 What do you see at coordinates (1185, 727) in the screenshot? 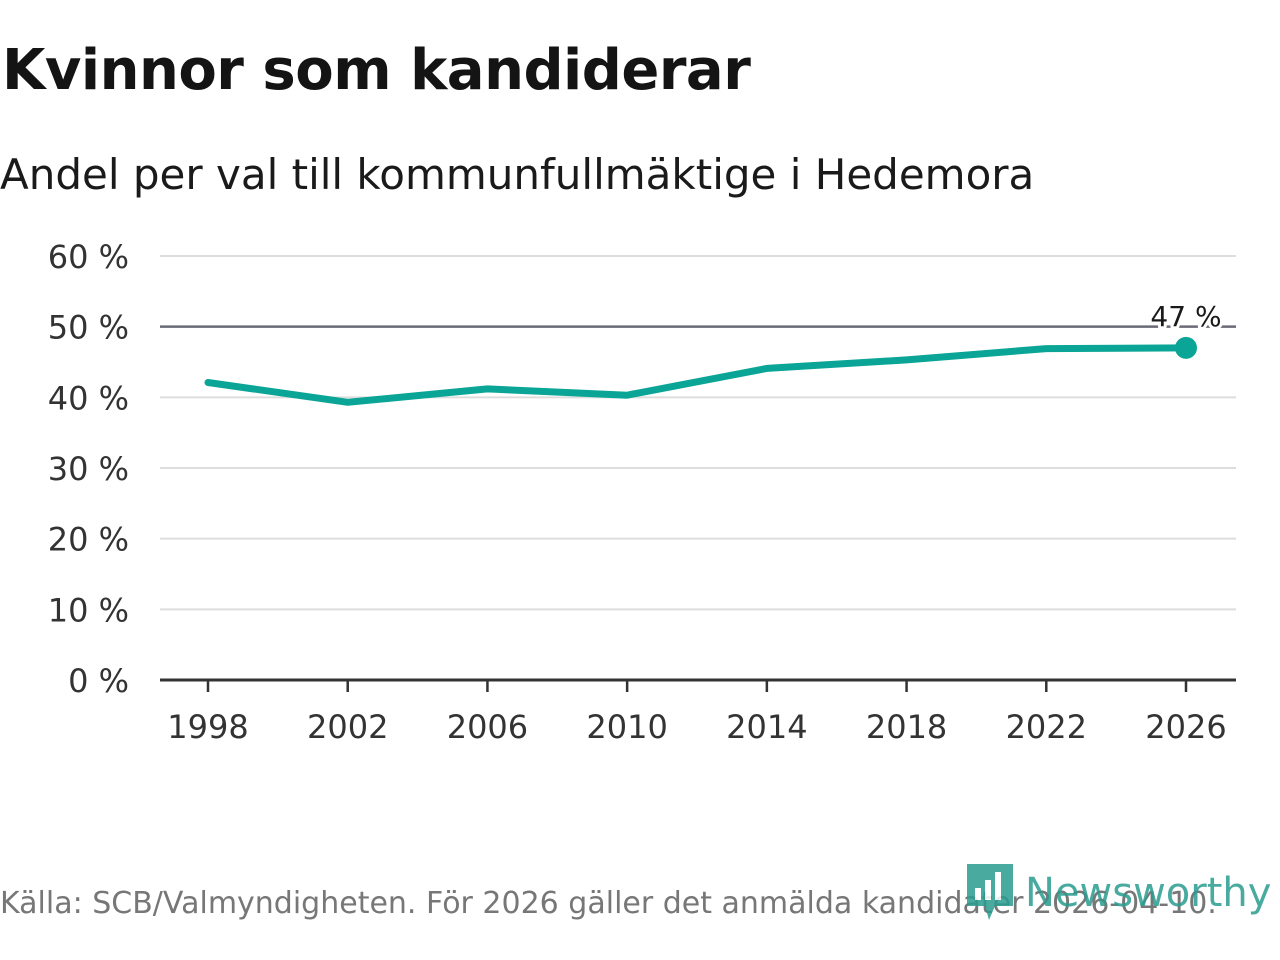
I see `x-tick-label-2026: 2026` at bounding box center [1185, 727].